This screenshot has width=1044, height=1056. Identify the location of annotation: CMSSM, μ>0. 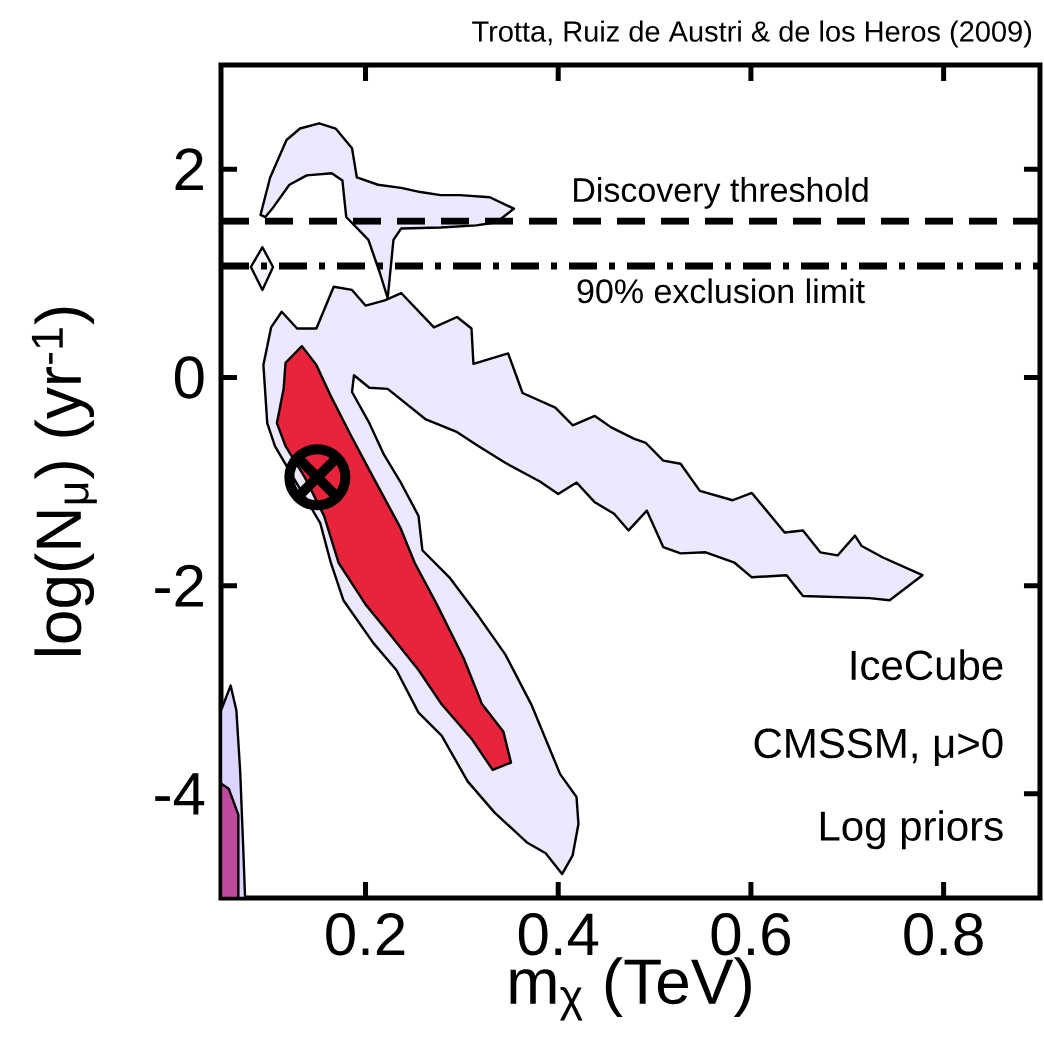
(878, 747).